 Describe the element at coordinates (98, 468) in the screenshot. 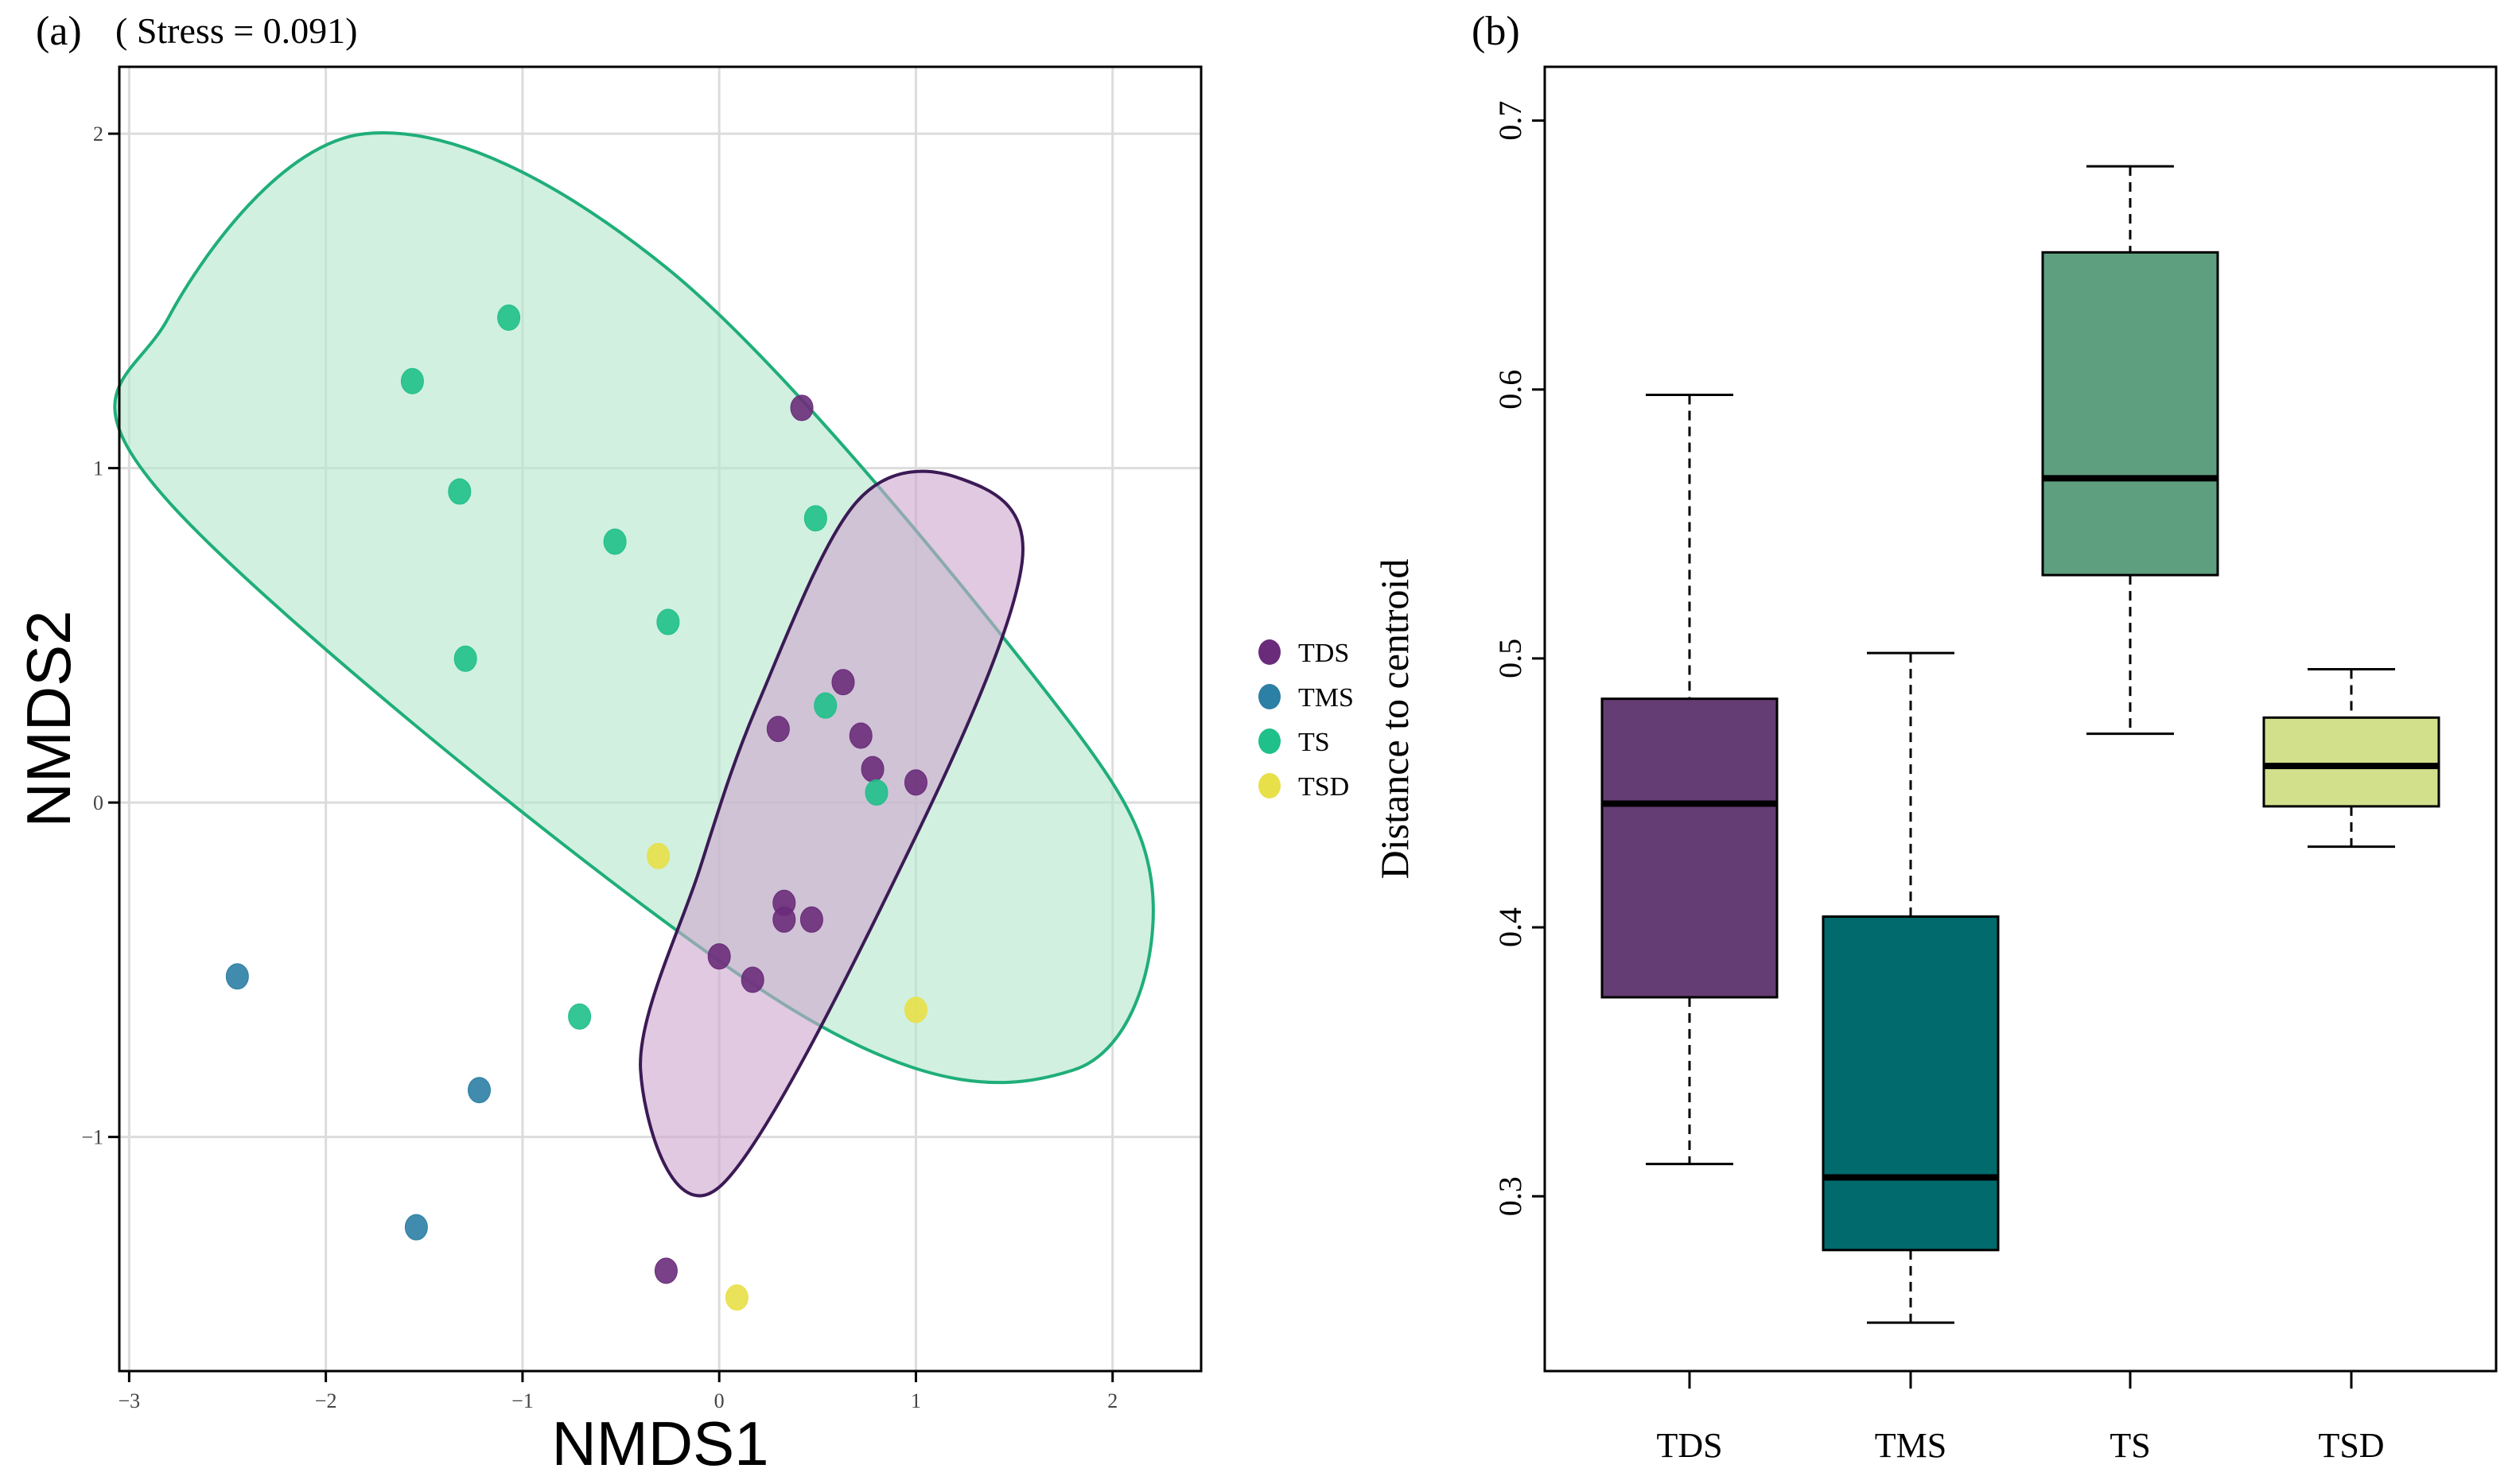

I see `y-tick-label: 1` at that location.